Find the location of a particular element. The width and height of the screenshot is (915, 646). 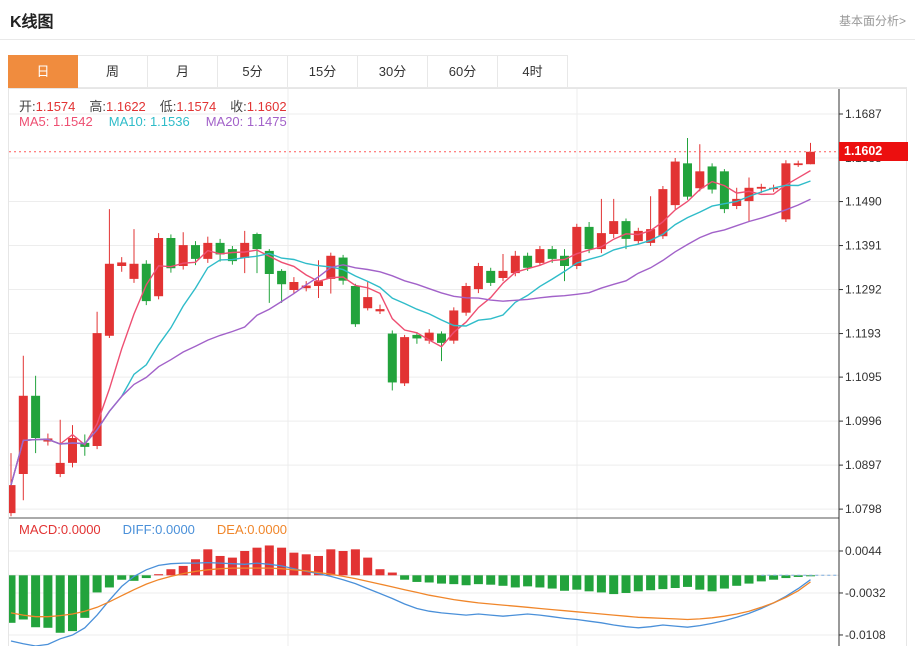

tab-30min: 30分 is located at coordinates (393, 71).